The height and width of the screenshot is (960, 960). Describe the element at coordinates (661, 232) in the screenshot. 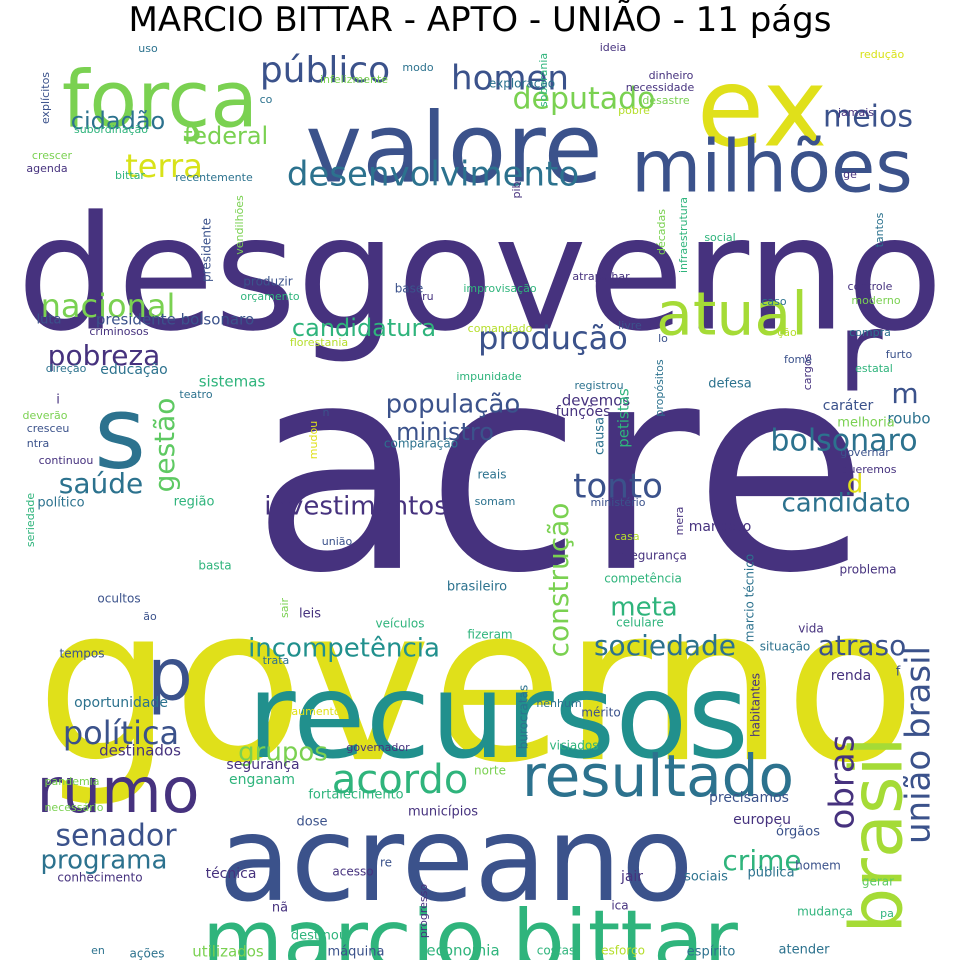

I see `word-decadas: décadas` at that location.